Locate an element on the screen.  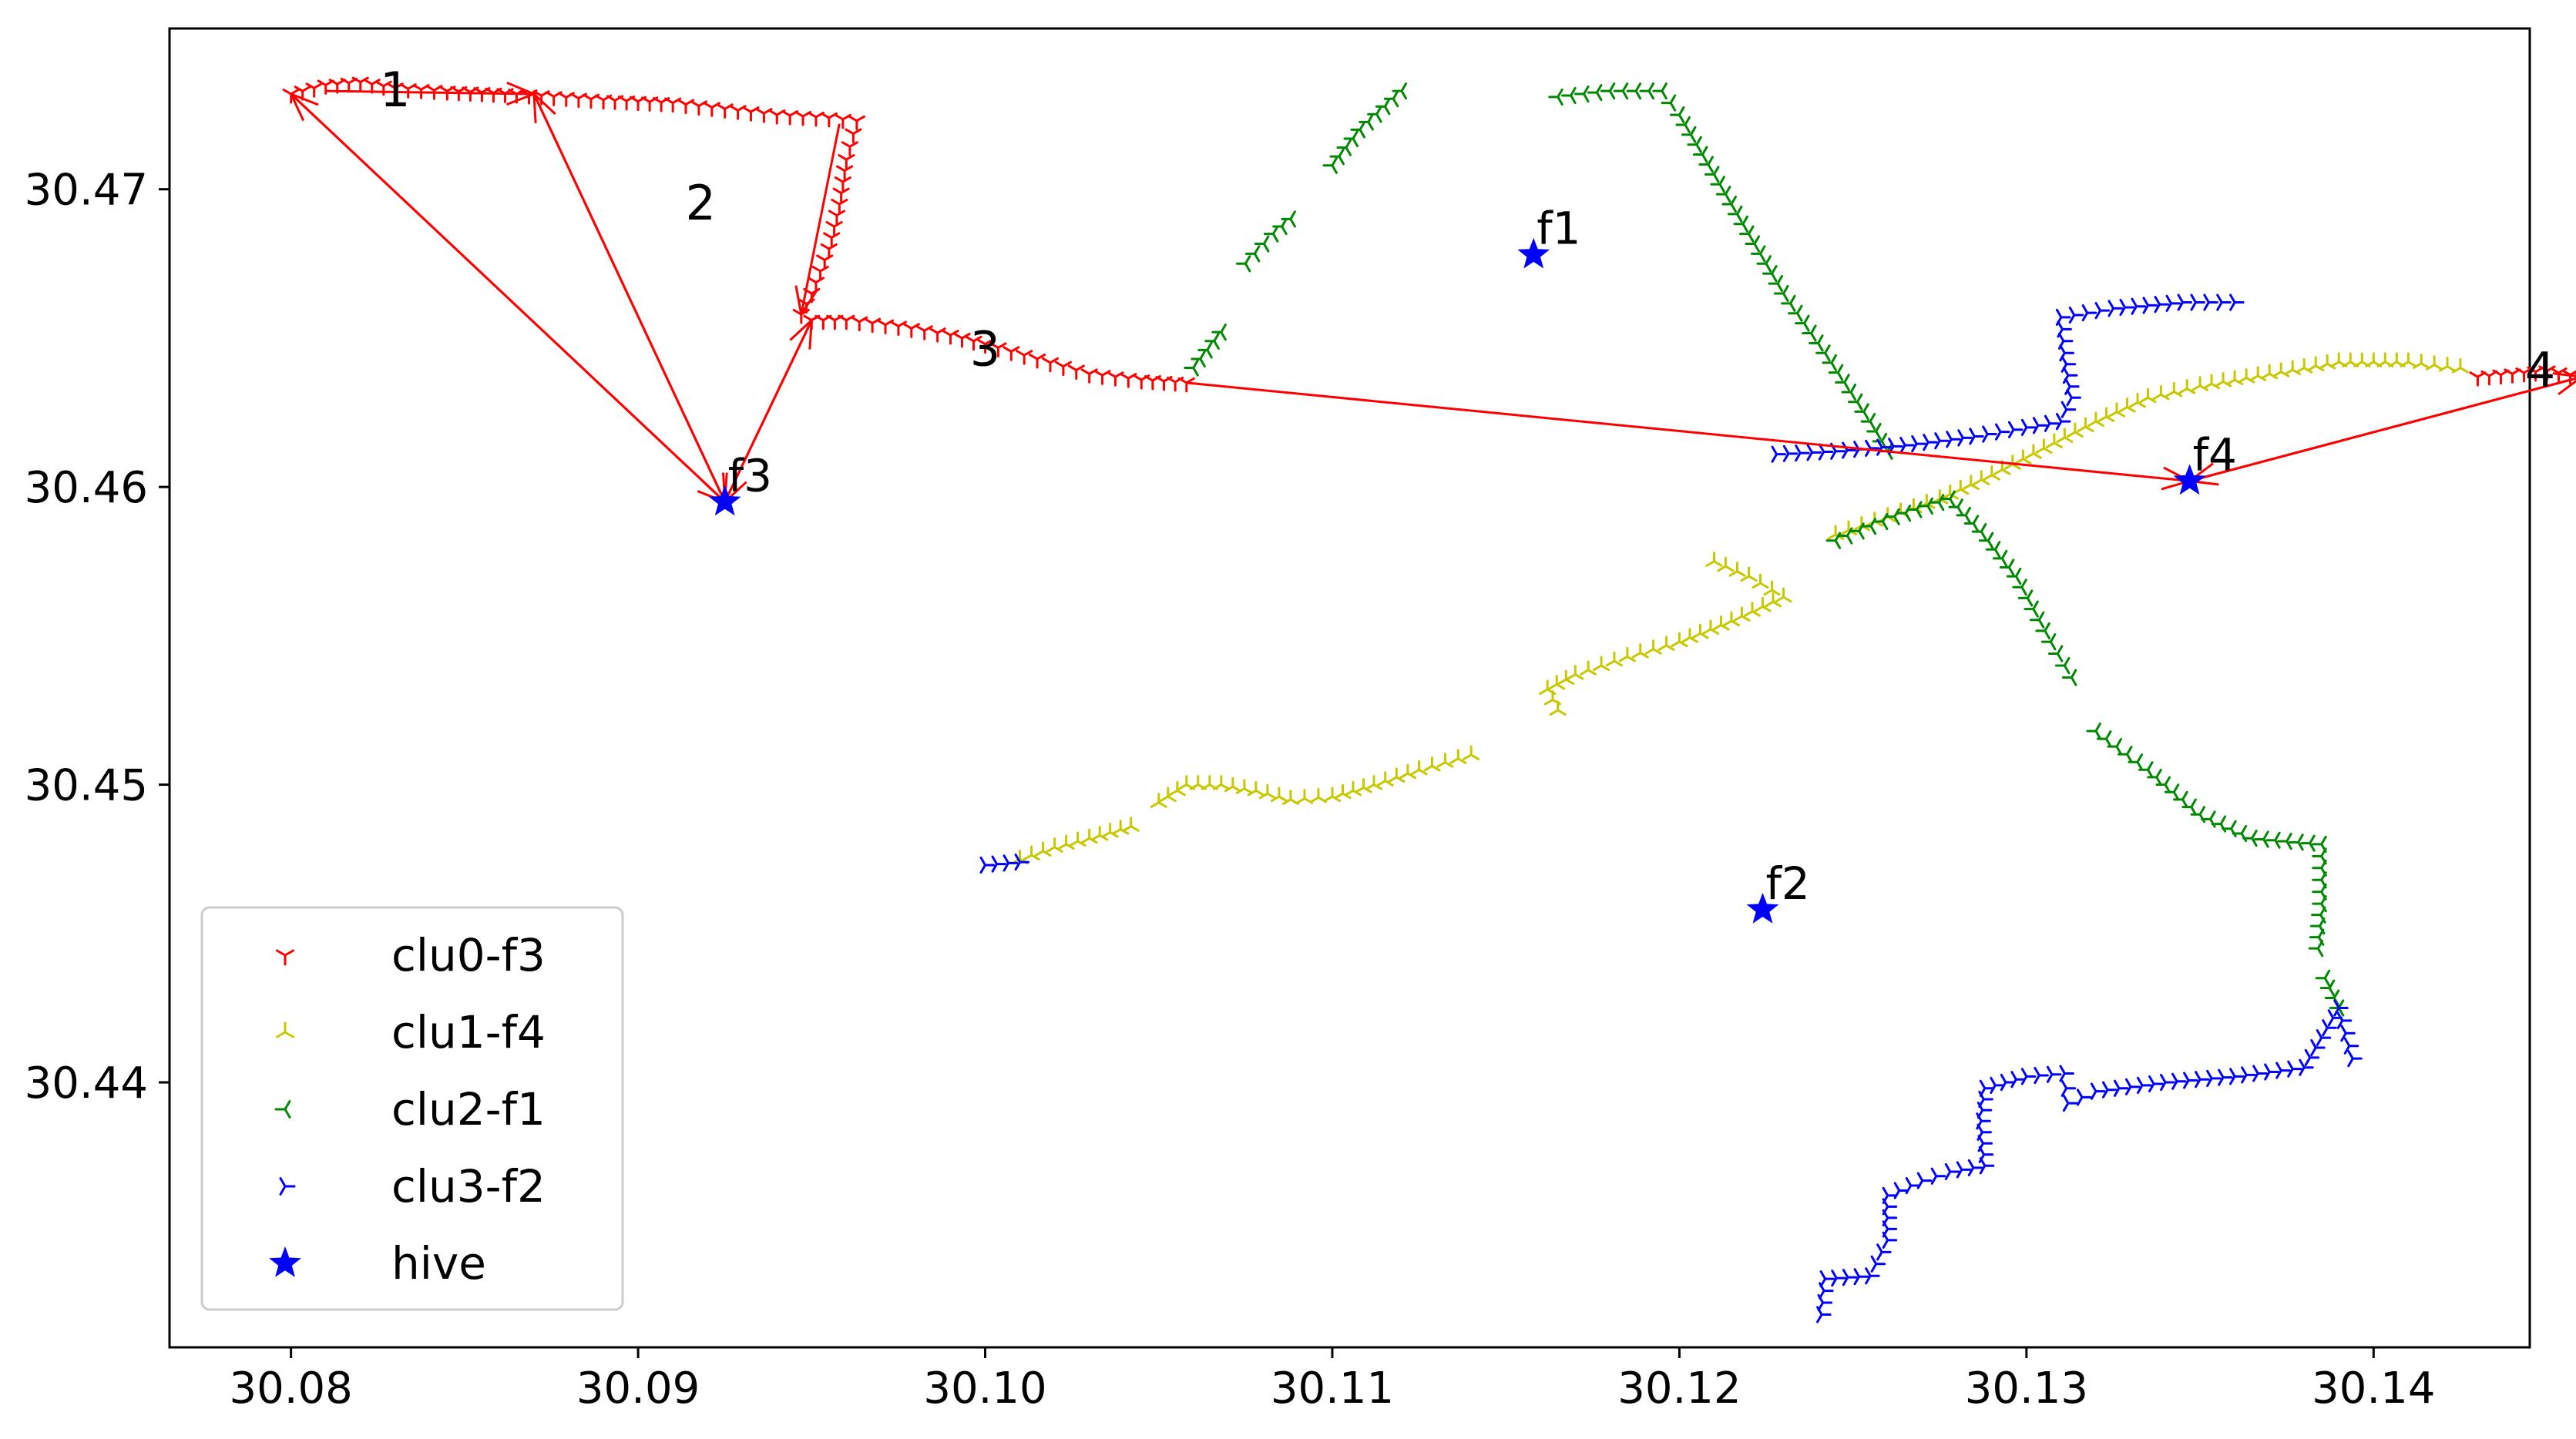
x-tick-label: 30.12 is located at coordinates (1679, 1389).